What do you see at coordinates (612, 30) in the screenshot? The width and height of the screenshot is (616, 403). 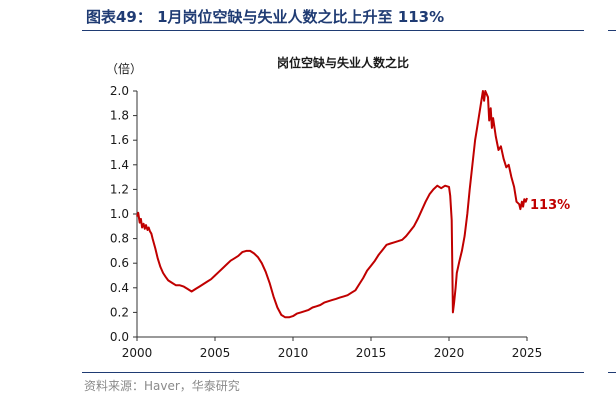 I see `right-panel-rule-top` at bounding box center [612, 30].